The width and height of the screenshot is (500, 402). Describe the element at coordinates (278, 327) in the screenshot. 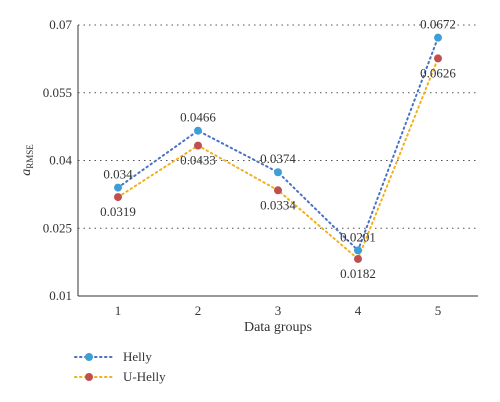

I see `x-axis-title: Data groups` at that location.